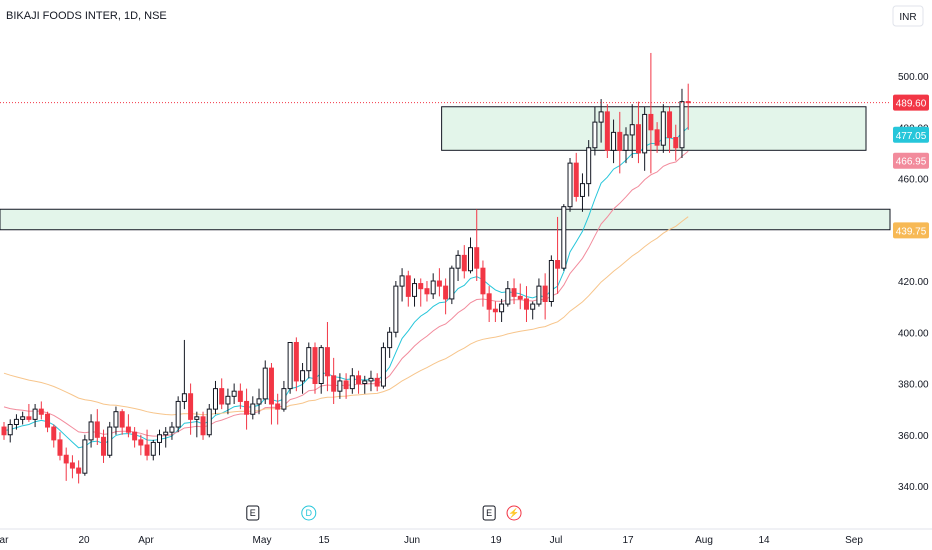  I want to click on price-tag-label: 477.05, so click(911, 136).